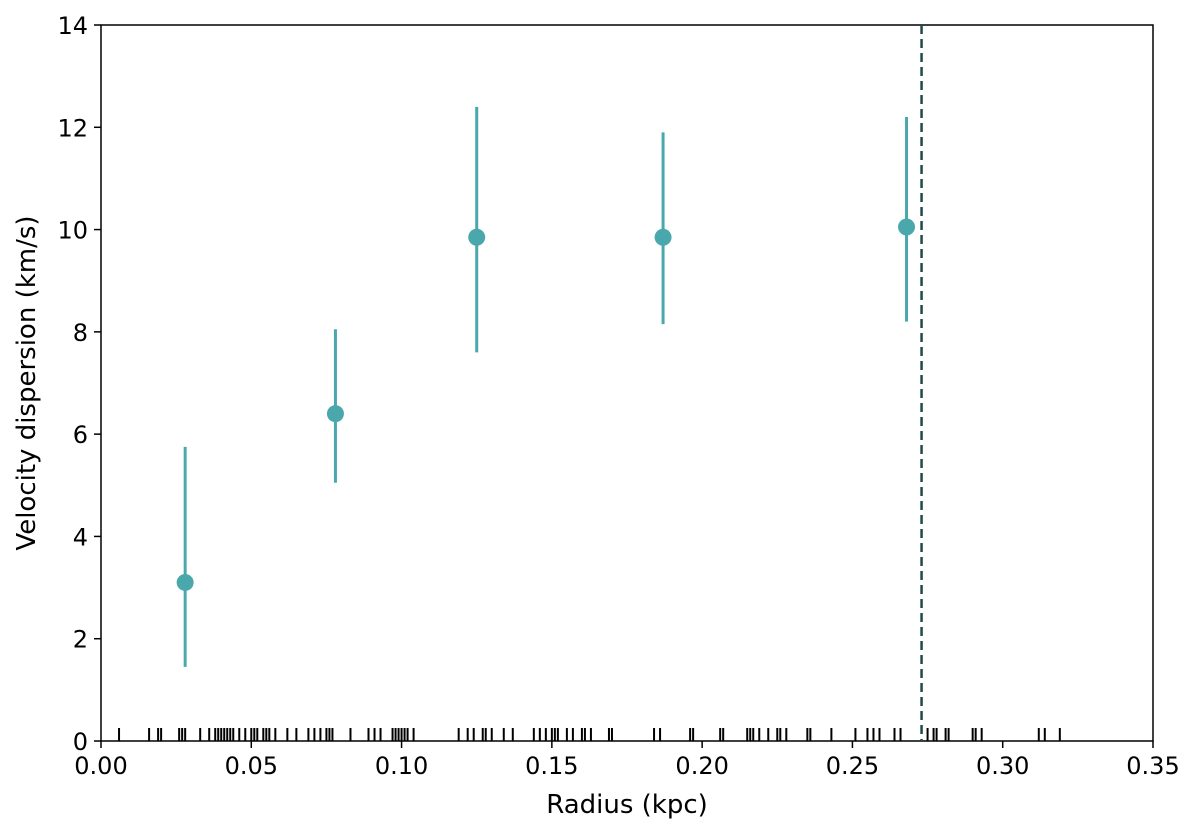 This screenshot has height=834, width=1200. I want to click on x-tick-label: 0.05, so click(251, 766).